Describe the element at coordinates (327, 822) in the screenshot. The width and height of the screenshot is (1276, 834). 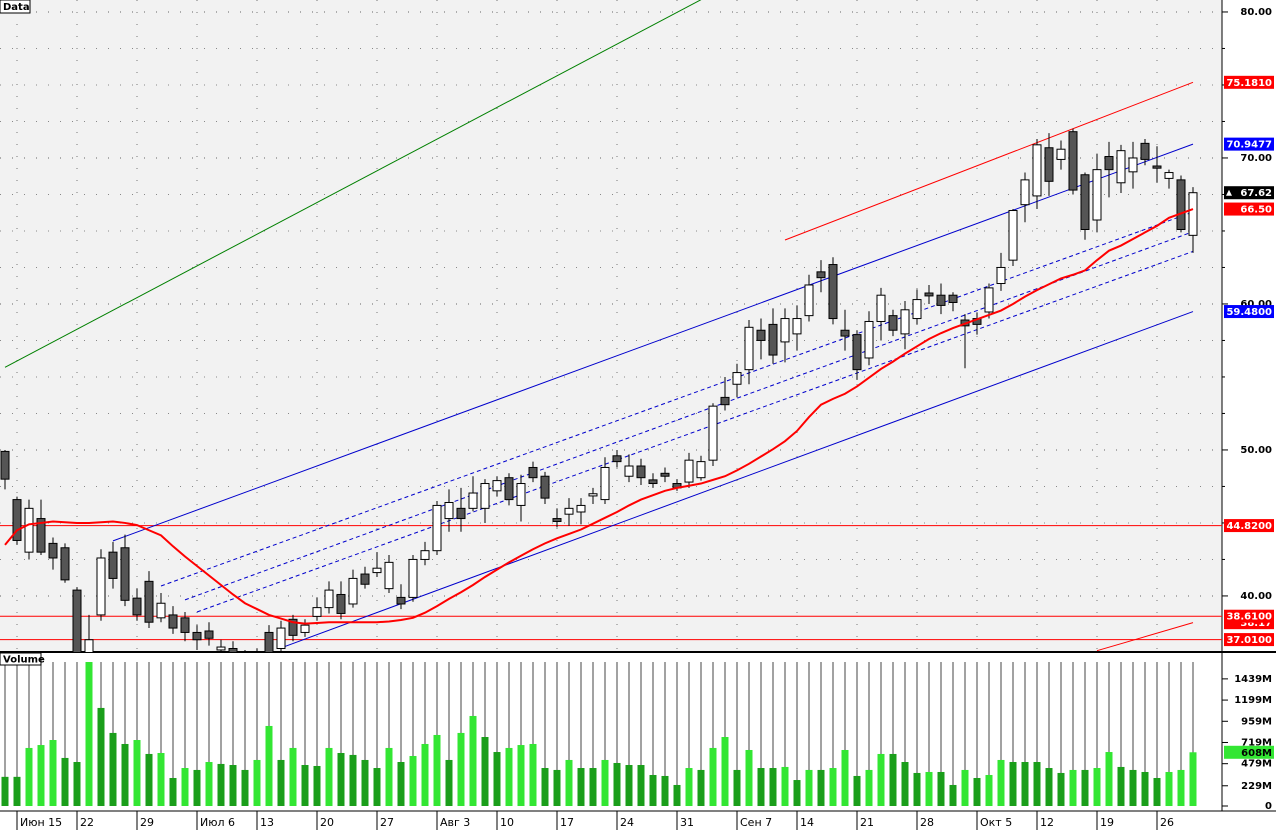
I see `x-tick-label: 20` at that location.